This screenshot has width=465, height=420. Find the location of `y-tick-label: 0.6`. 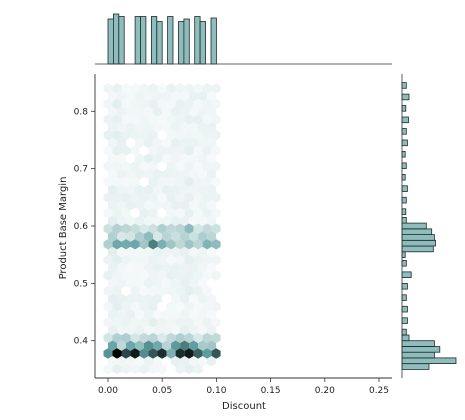

y-tick-label: 0.6 is located at coordinates (81, 227).